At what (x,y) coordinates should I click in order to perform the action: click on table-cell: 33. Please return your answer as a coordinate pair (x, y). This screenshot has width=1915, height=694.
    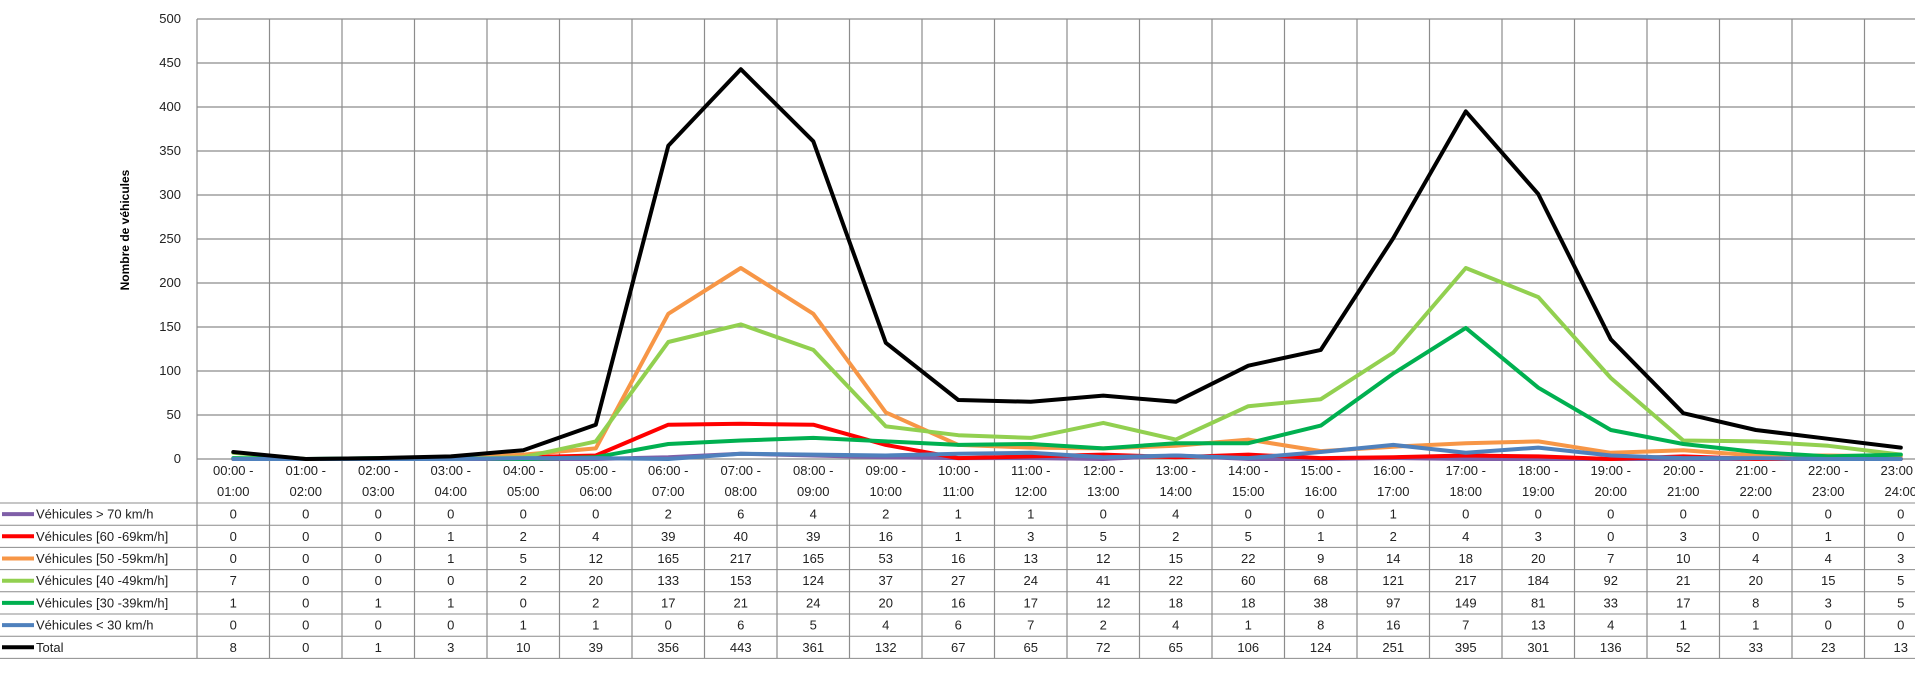
    Looking at the image, I should click on (1756, 647).